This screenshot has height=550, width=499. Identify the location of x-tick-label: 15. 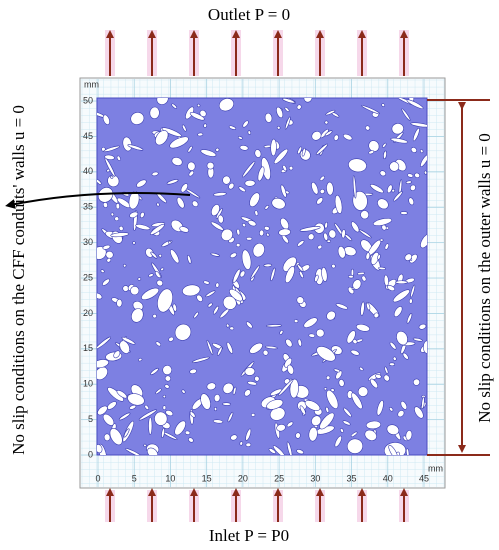
(207, 478).